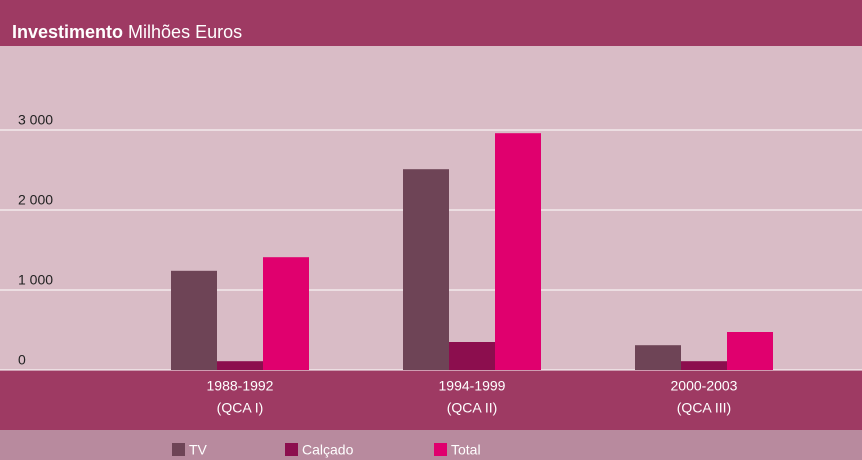  What do you see at coordinates (127, 32) in the screenshot?
I see `chart-title-group: Investimento Milhões Euros` at bounding box center [127, 32].